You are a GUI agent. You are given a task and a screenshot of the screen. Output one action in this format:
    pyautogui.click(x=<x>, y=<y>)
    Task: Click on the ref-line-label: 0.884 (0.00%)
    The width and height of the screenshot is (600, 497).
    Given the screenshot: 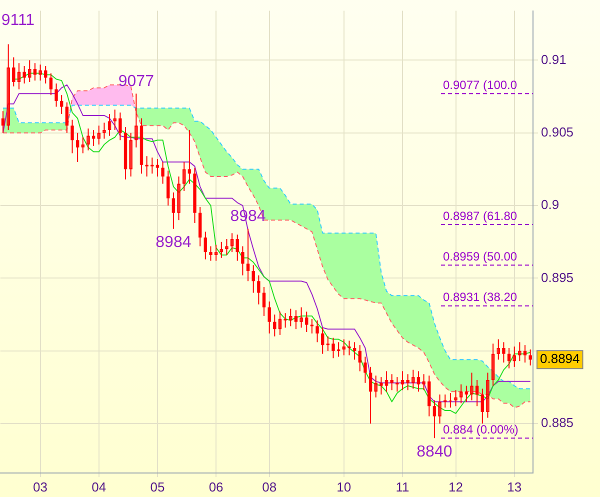 What is the action you would take?
    pyautogui.click(x=480, y=429)
    